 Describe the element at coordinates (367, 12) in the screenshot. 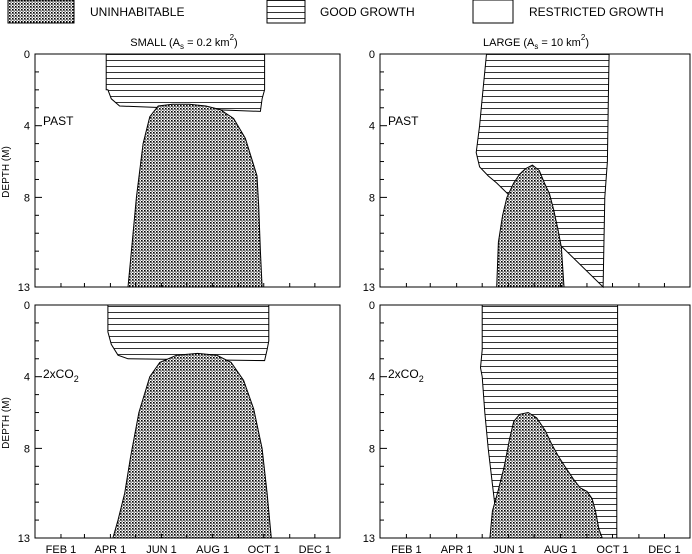

I see `legend-label-good-growth: GOOD GROWTH` at that location.